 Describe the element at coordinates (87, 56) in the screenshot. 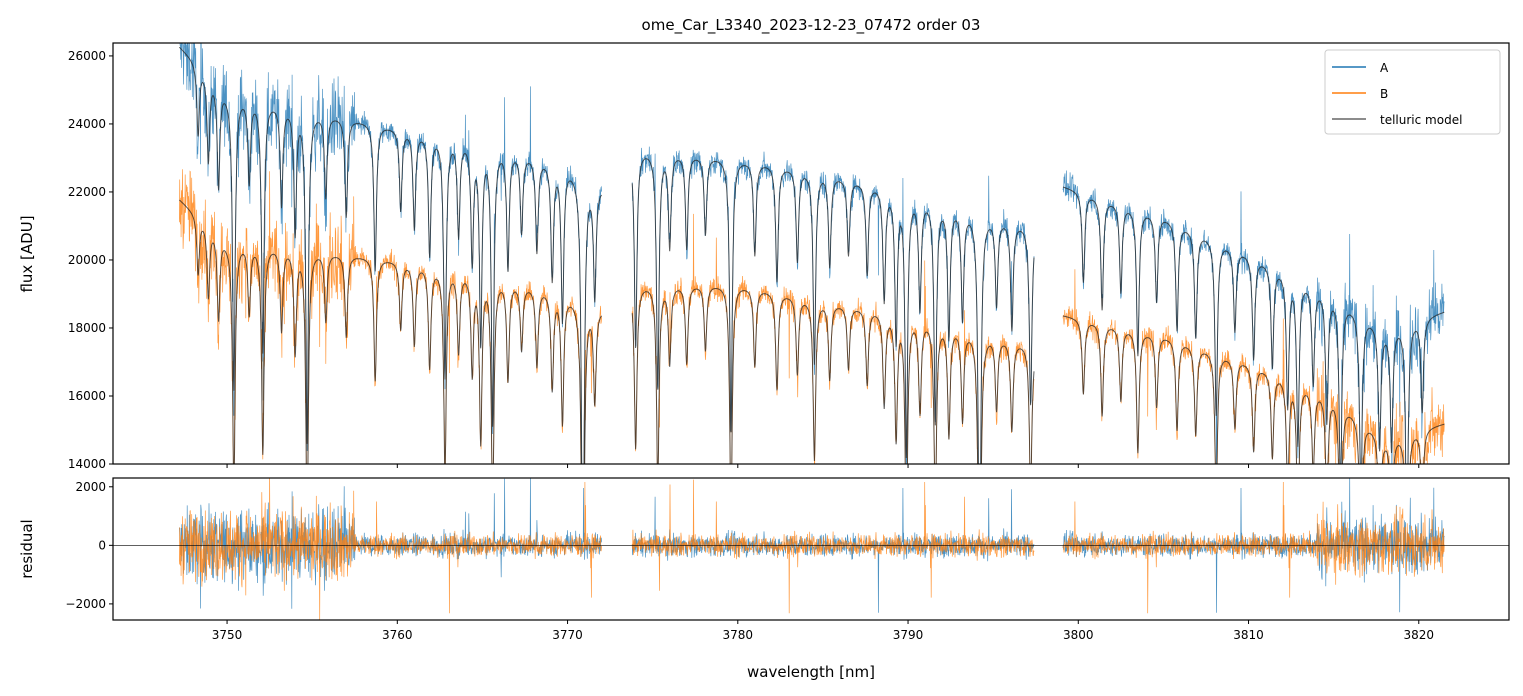

I see `flux-y-tick-label: 26000` at that location.